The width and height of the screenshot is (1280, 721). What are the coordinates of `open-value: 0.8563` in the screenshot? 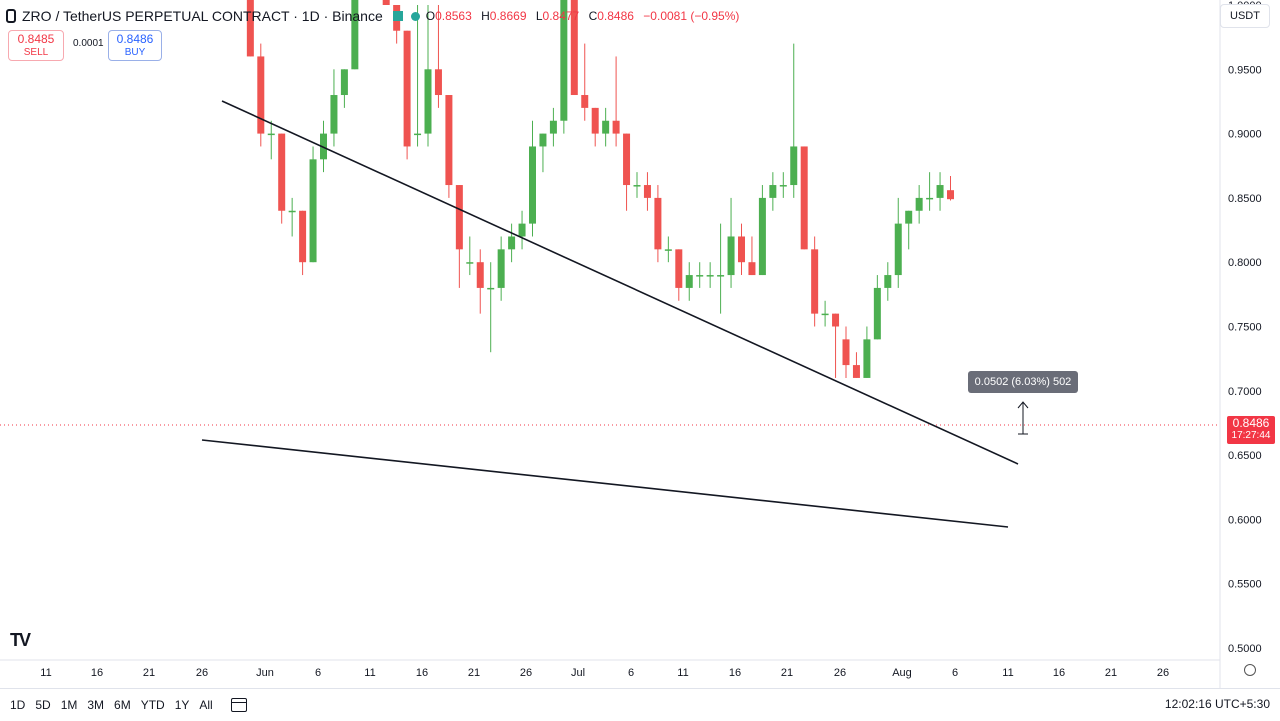 It's located at (453, 16).